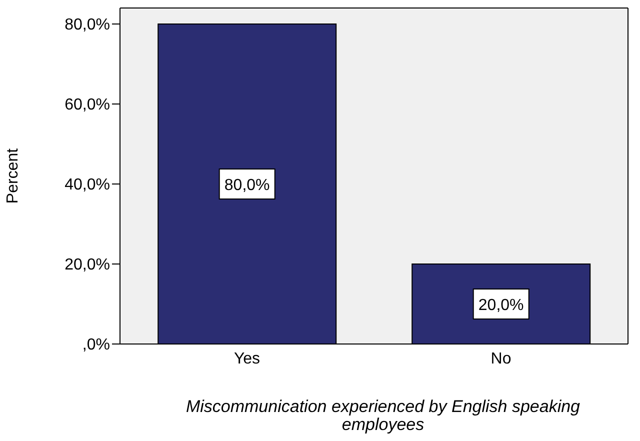 The height and width of the screenshot is (441, 640). Describe the element at coordinates (247, 185) in the screenshot. I see `data-label: 80,0%` at that location.